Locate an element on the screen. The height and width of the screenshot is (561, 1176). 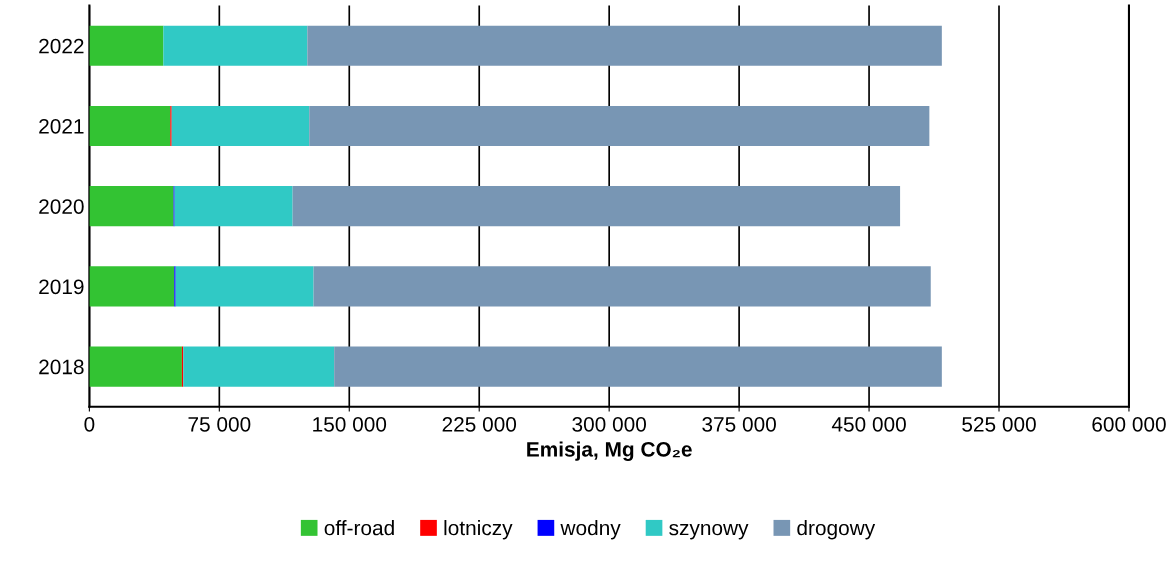
x-tick-label: 0 is located at coordinates (89, 424).